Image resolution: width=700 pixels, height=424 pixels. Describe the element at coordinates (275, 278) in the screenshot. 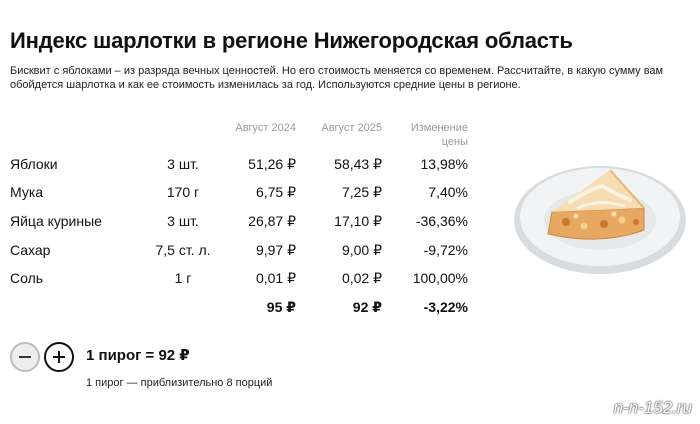

I see `price-2024: 0,01 ₽` at that location.